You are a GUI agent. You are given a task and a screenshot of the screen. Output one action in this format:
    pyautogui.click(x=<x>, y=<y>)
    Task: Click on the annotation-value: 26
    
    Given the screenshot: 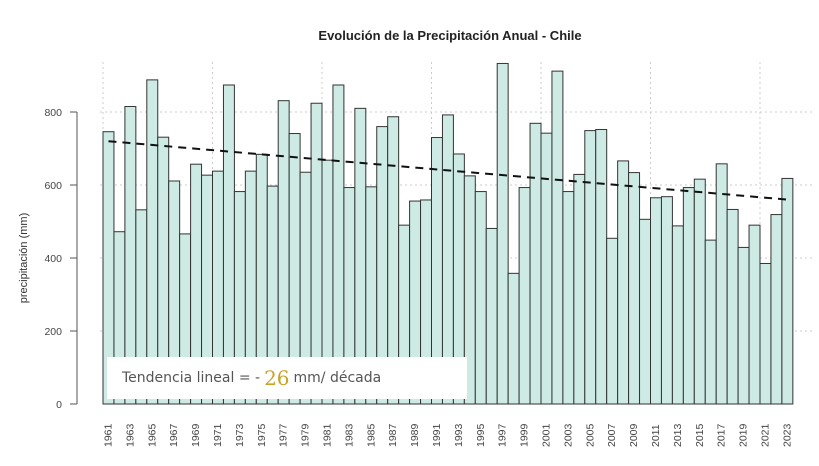 What is the action you would take?
    pyautogui.click(x=277, y=378)
    